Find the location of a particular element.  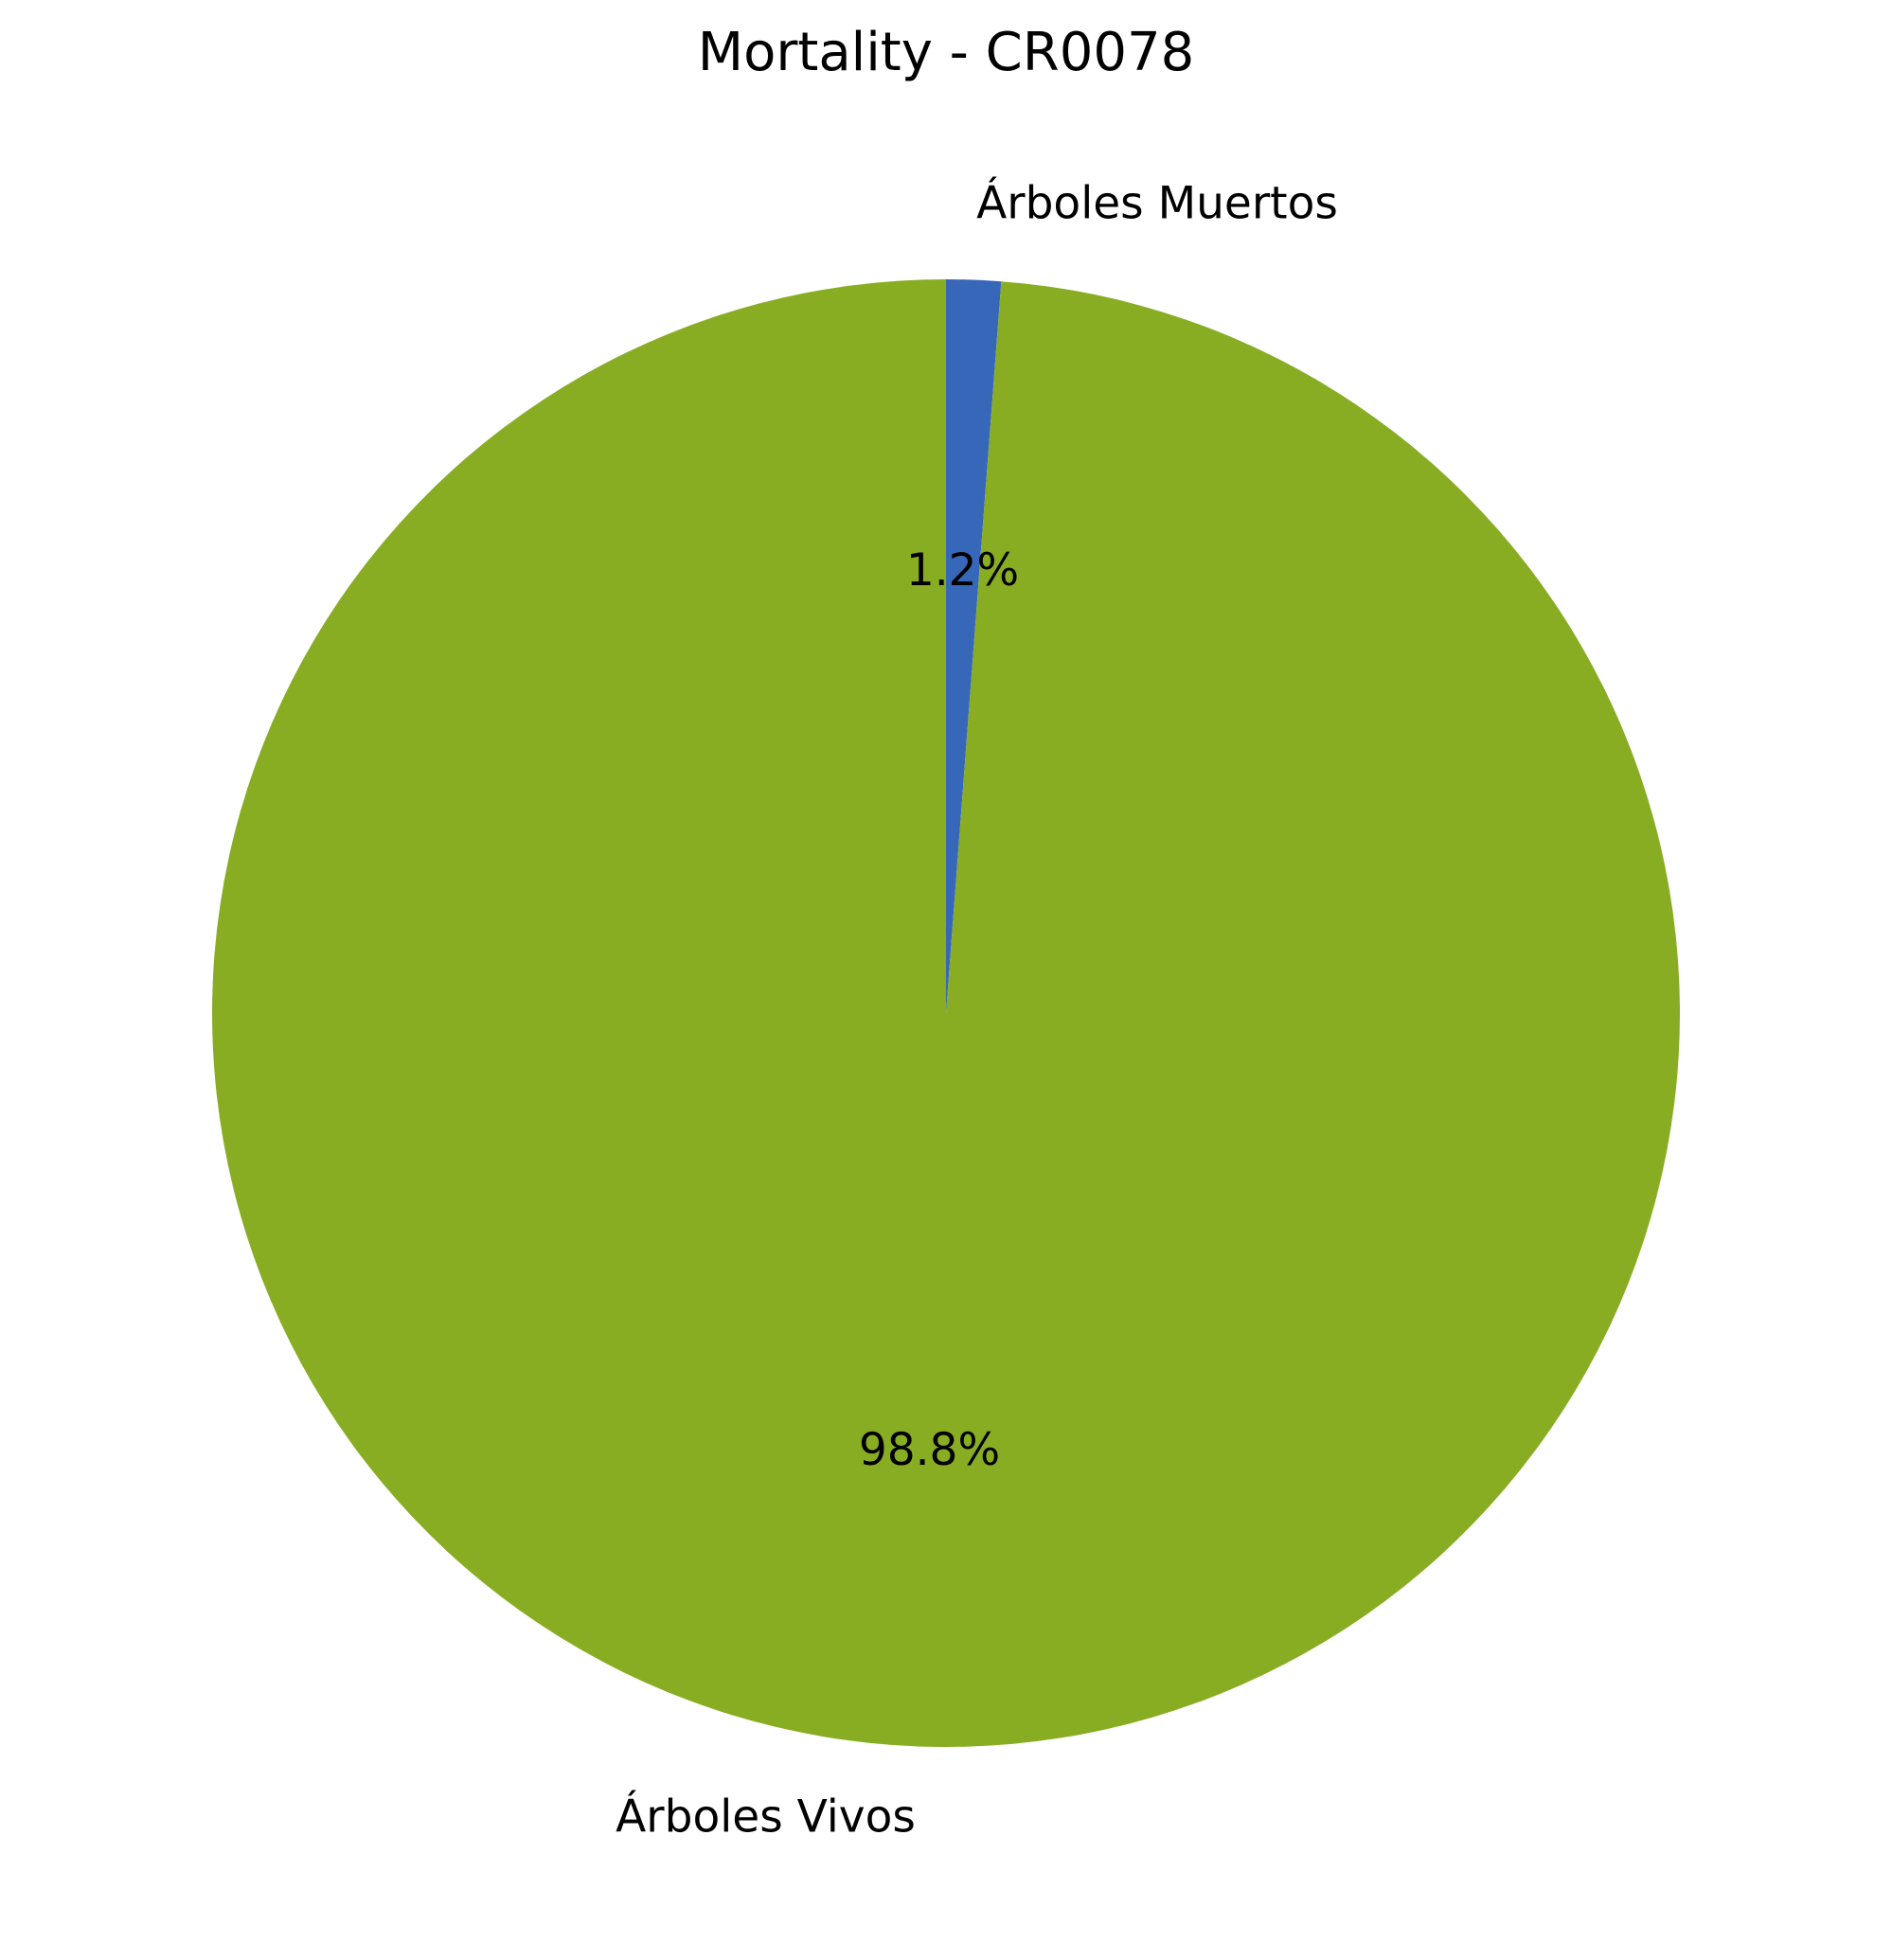

slice-percent-label-1: 98.8% is located at coordinates (929, 1450).